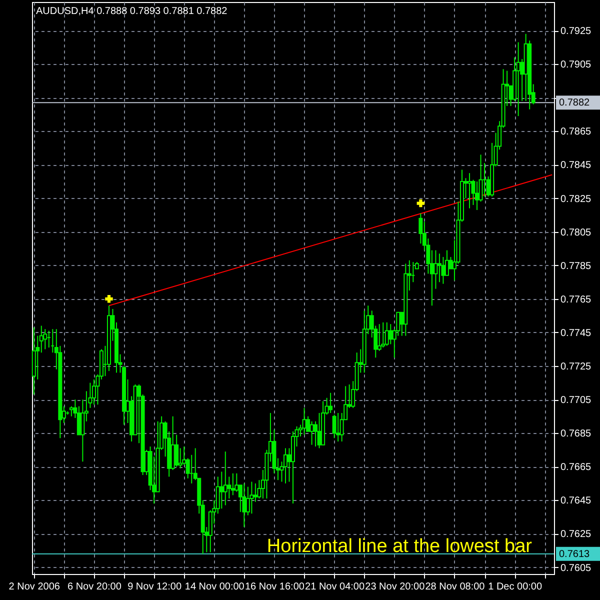 Image resolution: width=600 pixels, height=600 pixels. Describe the element at coordinates (34, 587) in the screenshot. I see `x-tick-label: 2 Nov 2006` at that location.